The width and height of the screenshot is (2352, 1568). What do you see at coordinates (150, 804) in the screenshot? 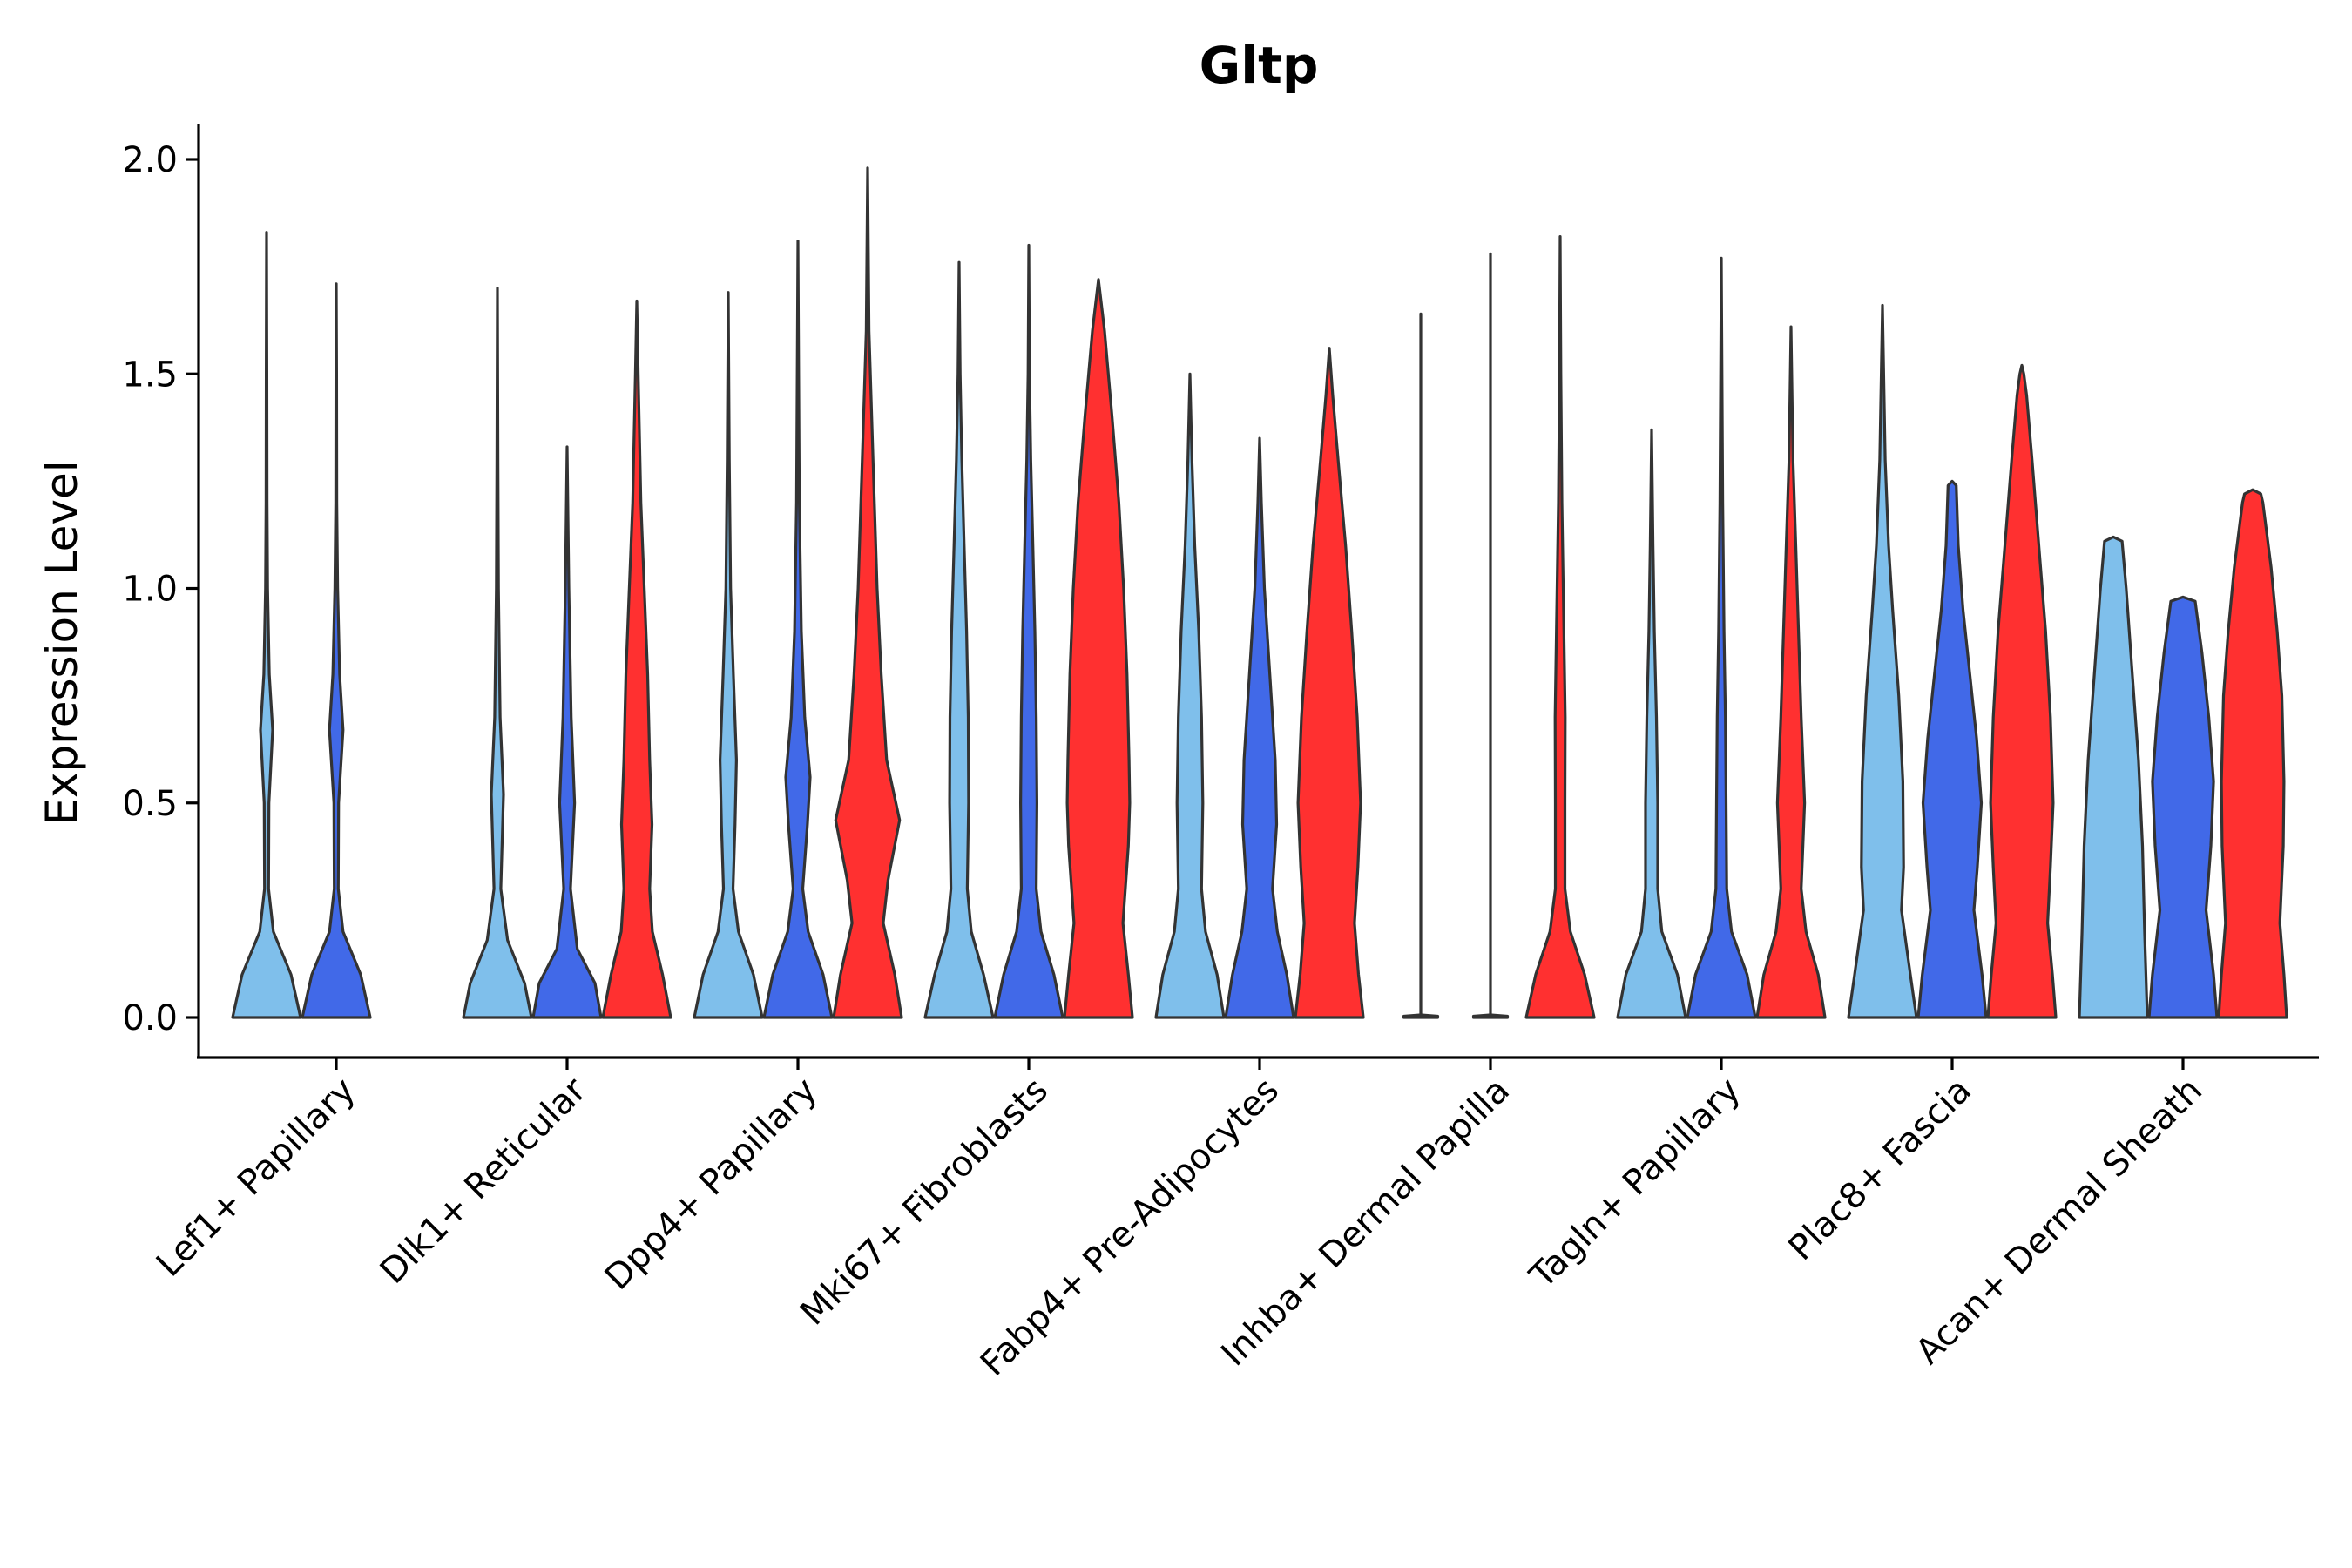
I see `y-tick-label: 0.5` at bounding box center [150, 804].